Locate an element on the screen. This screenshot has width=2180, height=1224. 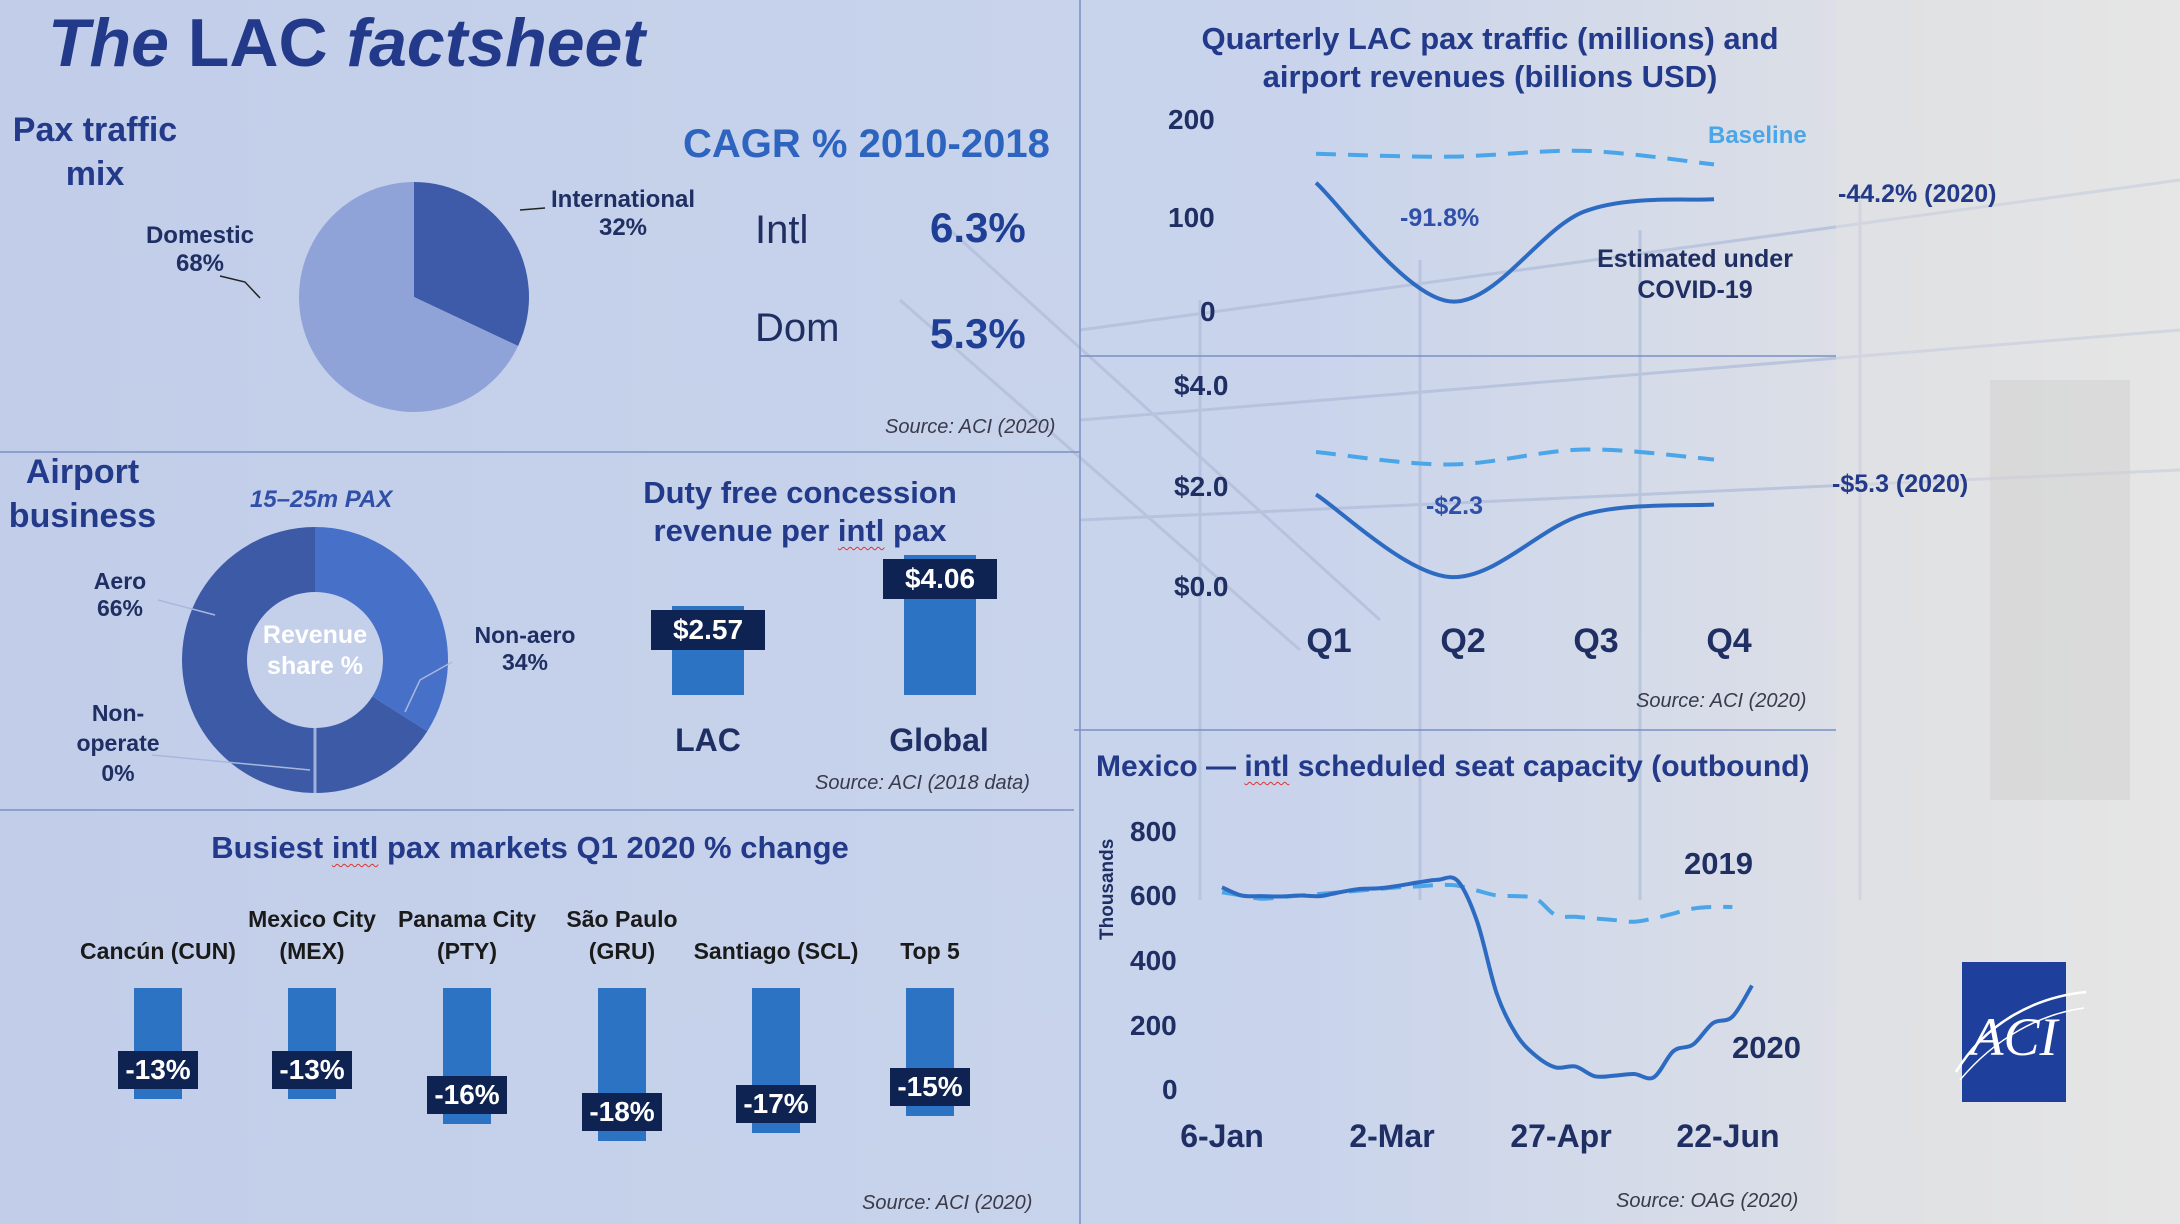
donut-center-label: Revenue share % is located at coordinates (315, 651).